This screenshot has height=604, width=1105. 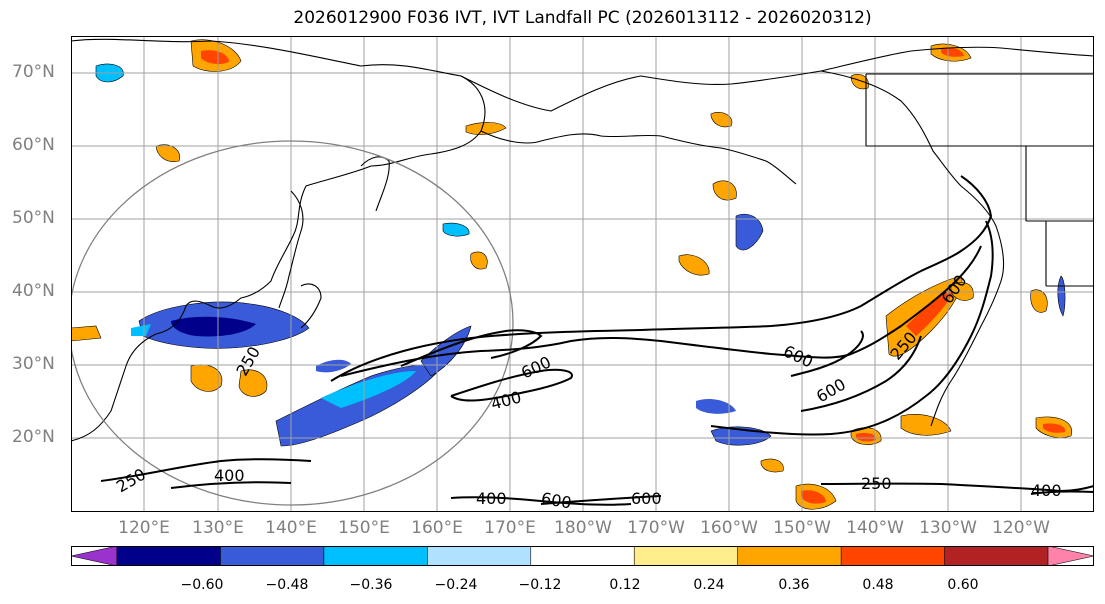 I want to click on lat-label-50: 50°N, so click(x=33, y=218).